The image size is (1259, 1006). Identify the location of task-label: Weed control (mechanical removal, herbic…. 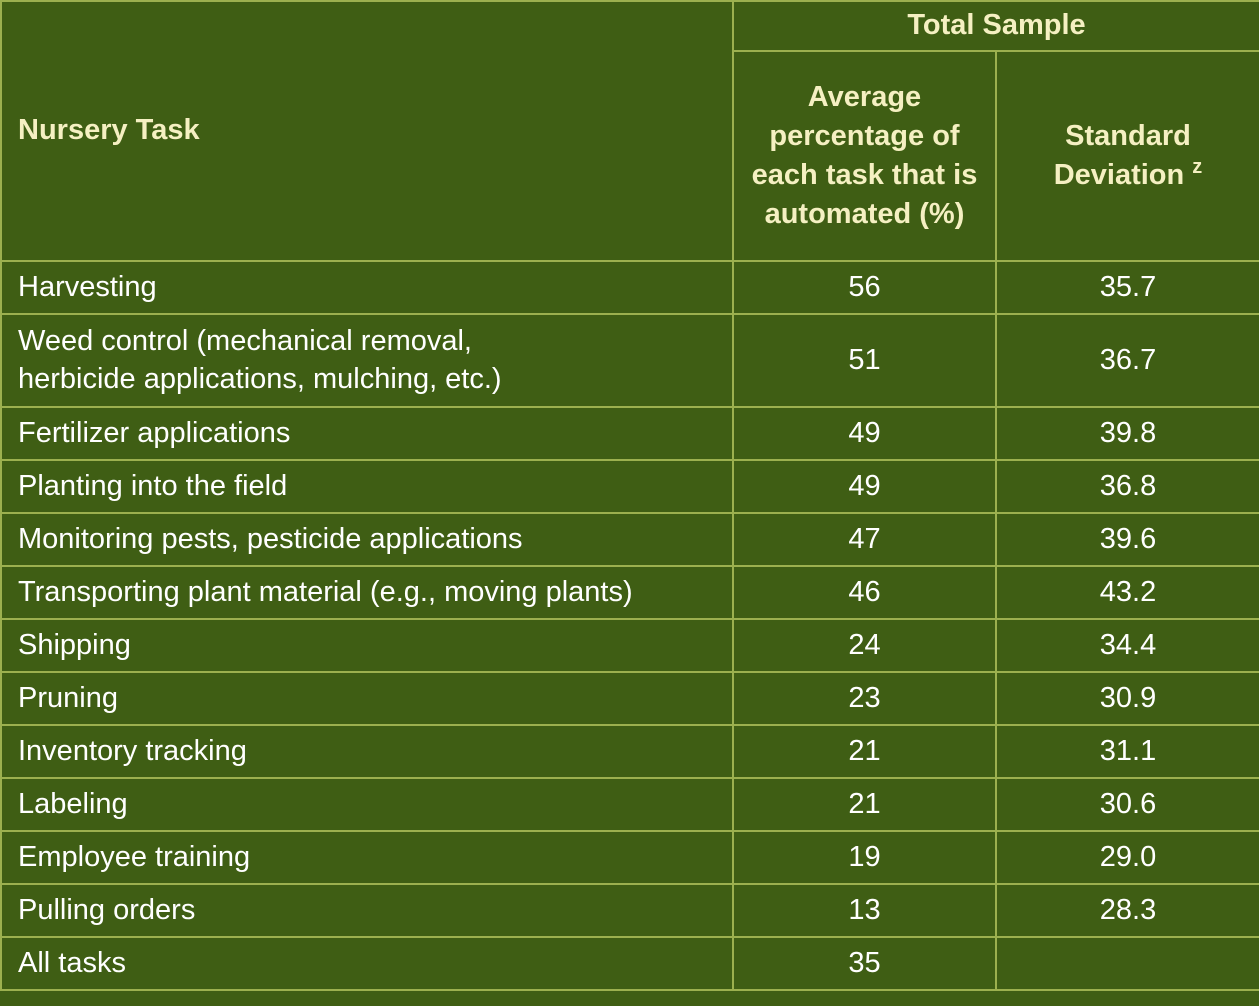
(260, 359).